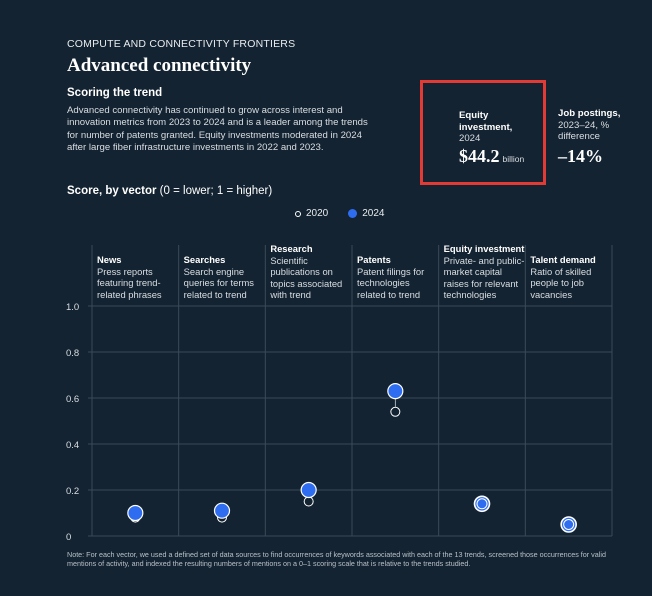  Describe the element at coordinates (317, 213) in the screenshot. I see `legend-label-2020: 2020` at that location.